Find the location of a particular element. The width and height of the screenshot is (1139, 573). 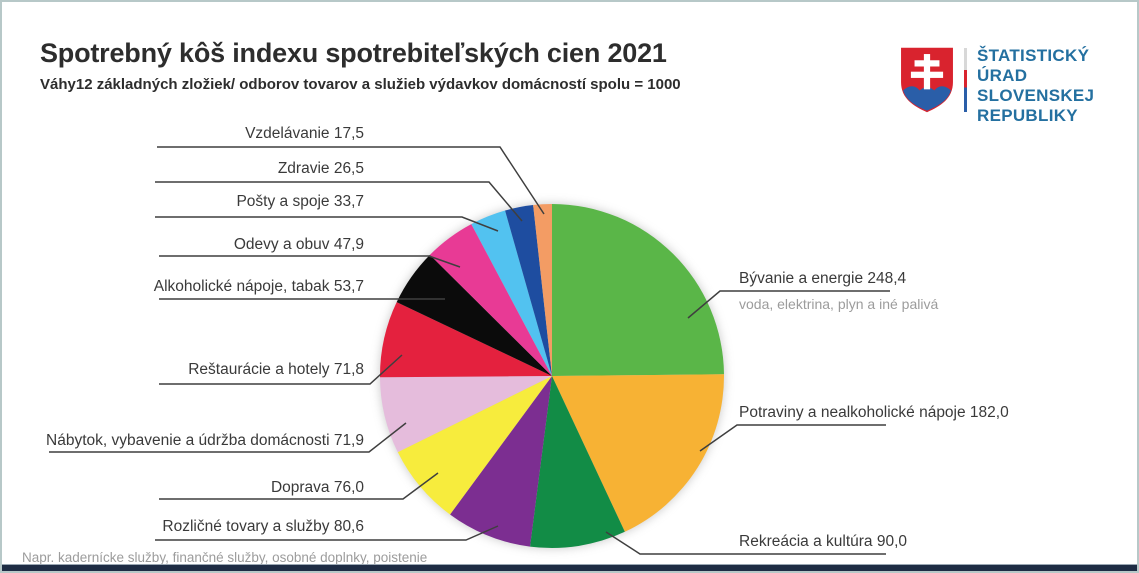

logo-line-1: ŠTATISTICKÝ is located at coordinates (1033, 55).